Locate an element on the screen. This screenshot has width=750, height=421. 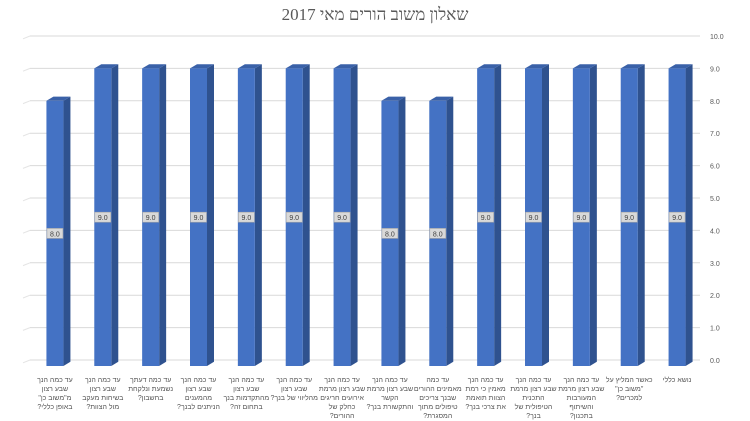
x-tick-label: כאשר המליץ על "משוב כן" למכרים? is located at coordinates (629, 389).